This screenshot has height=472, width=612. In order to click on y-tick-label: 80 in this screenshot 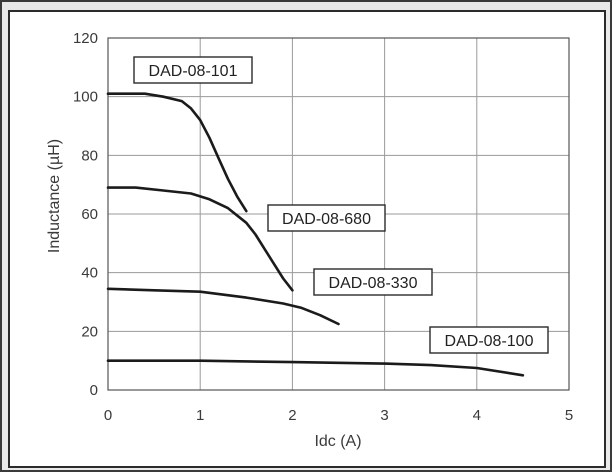, I will do `click(89, 155)`.